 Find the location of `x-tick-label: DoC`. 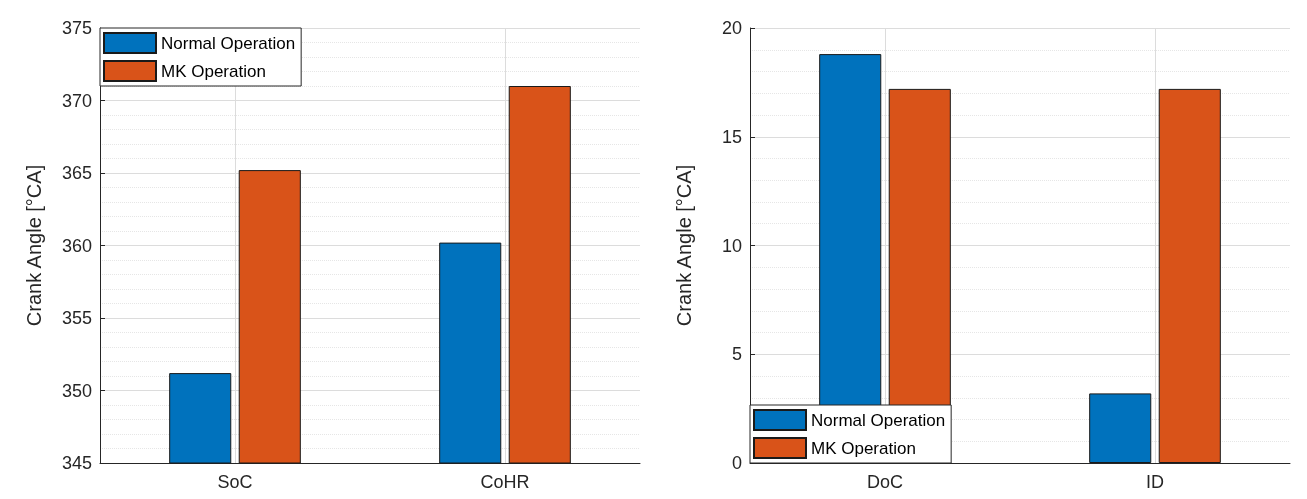

x-tick-label: DoC is located at coordinates (885, 482).